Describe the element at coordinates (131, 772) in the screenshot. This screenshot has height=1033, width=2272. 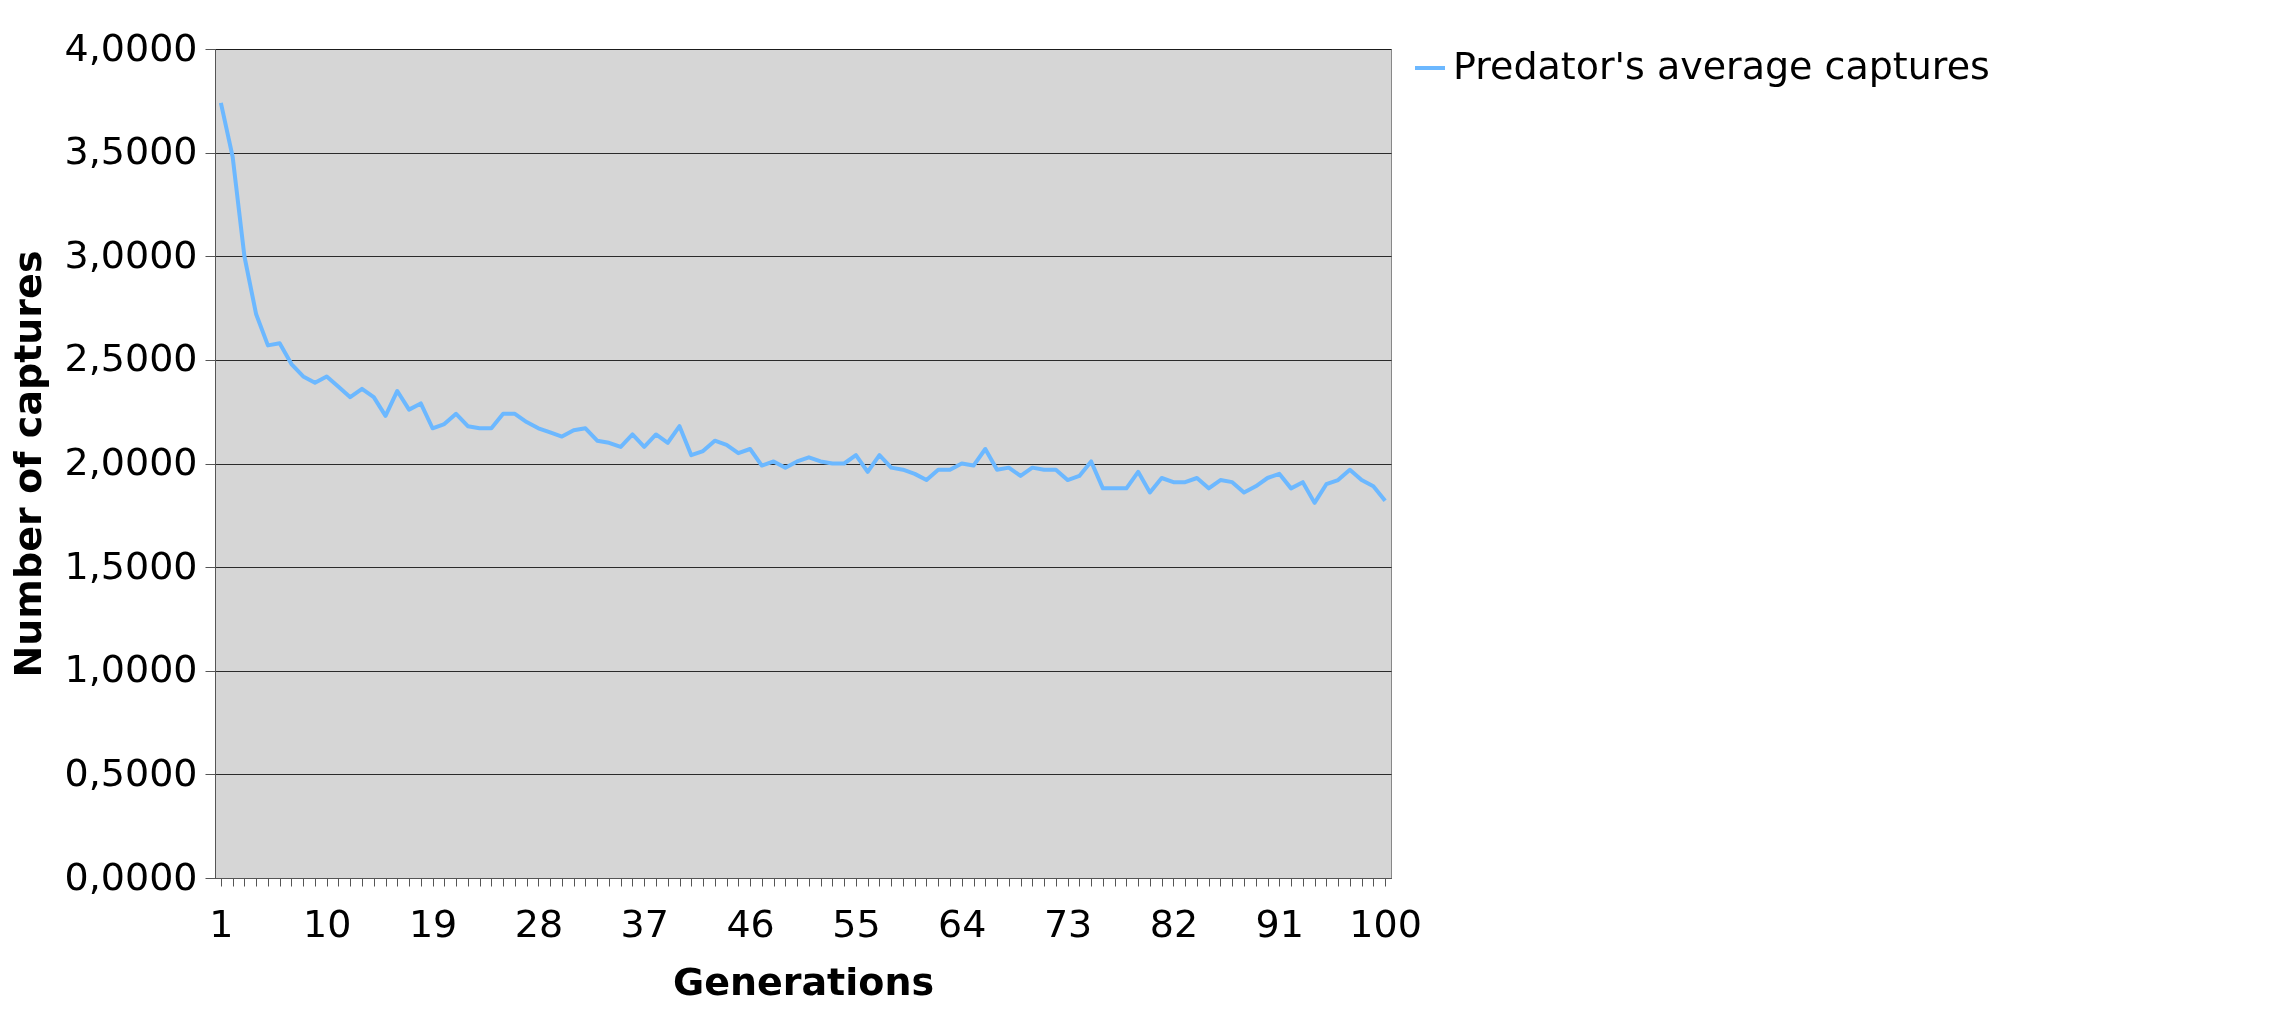
I see `y-tick-label: 0,5000` at that location.